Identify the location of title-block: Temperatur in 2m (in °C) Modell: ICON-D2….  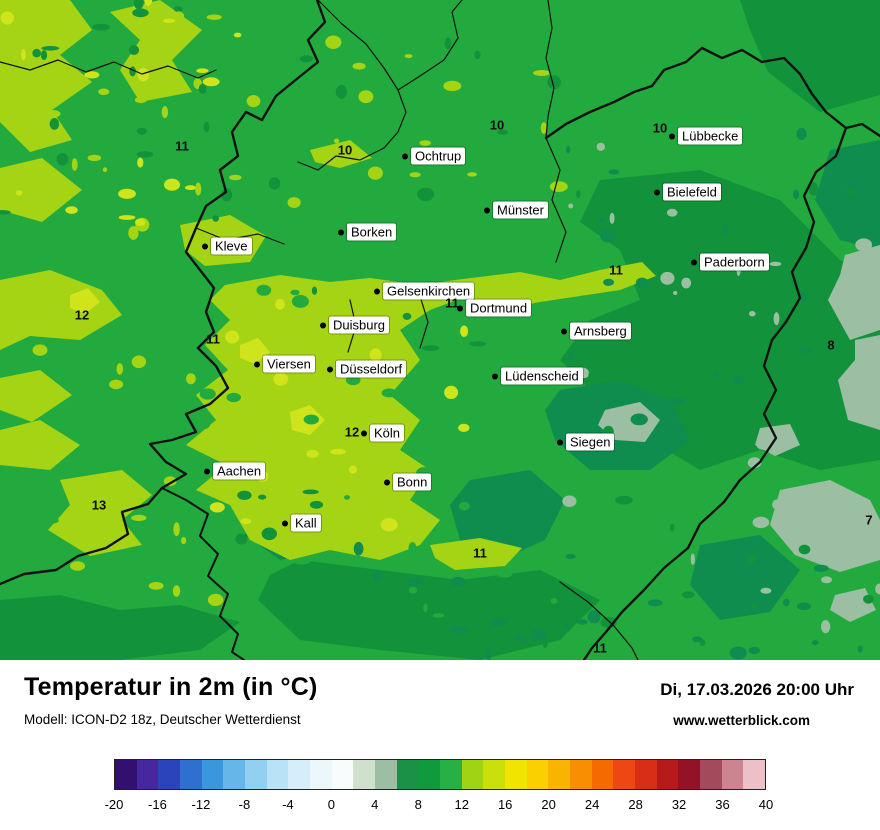
(171, 700).